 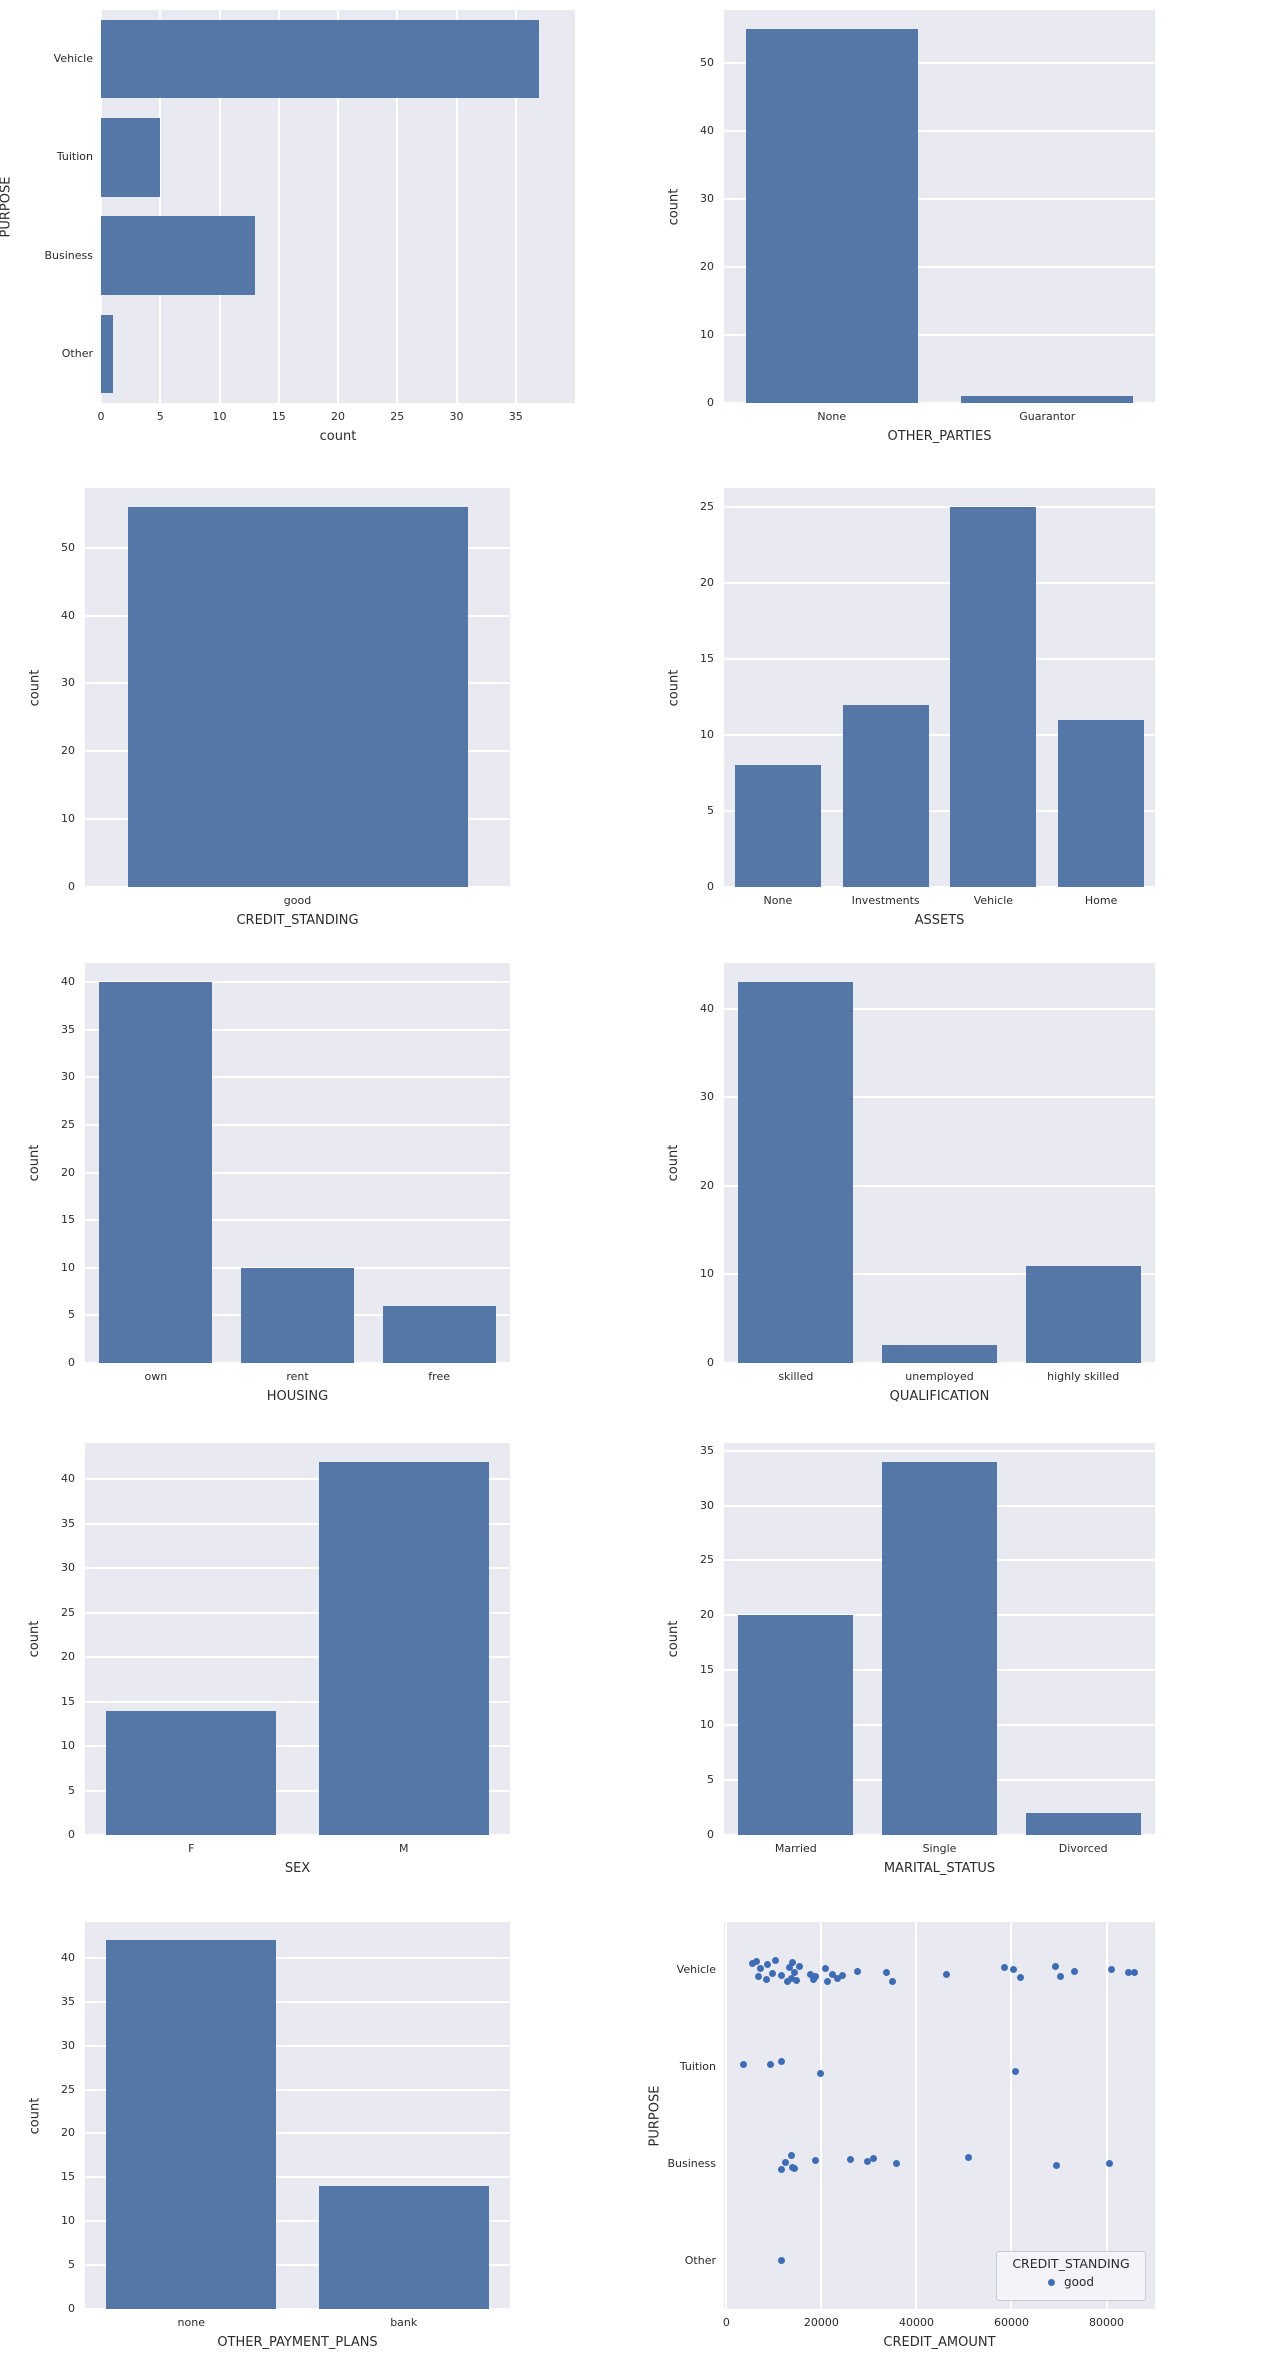 I want to click on legend-entry: good, so click(x=1071, y=2280).